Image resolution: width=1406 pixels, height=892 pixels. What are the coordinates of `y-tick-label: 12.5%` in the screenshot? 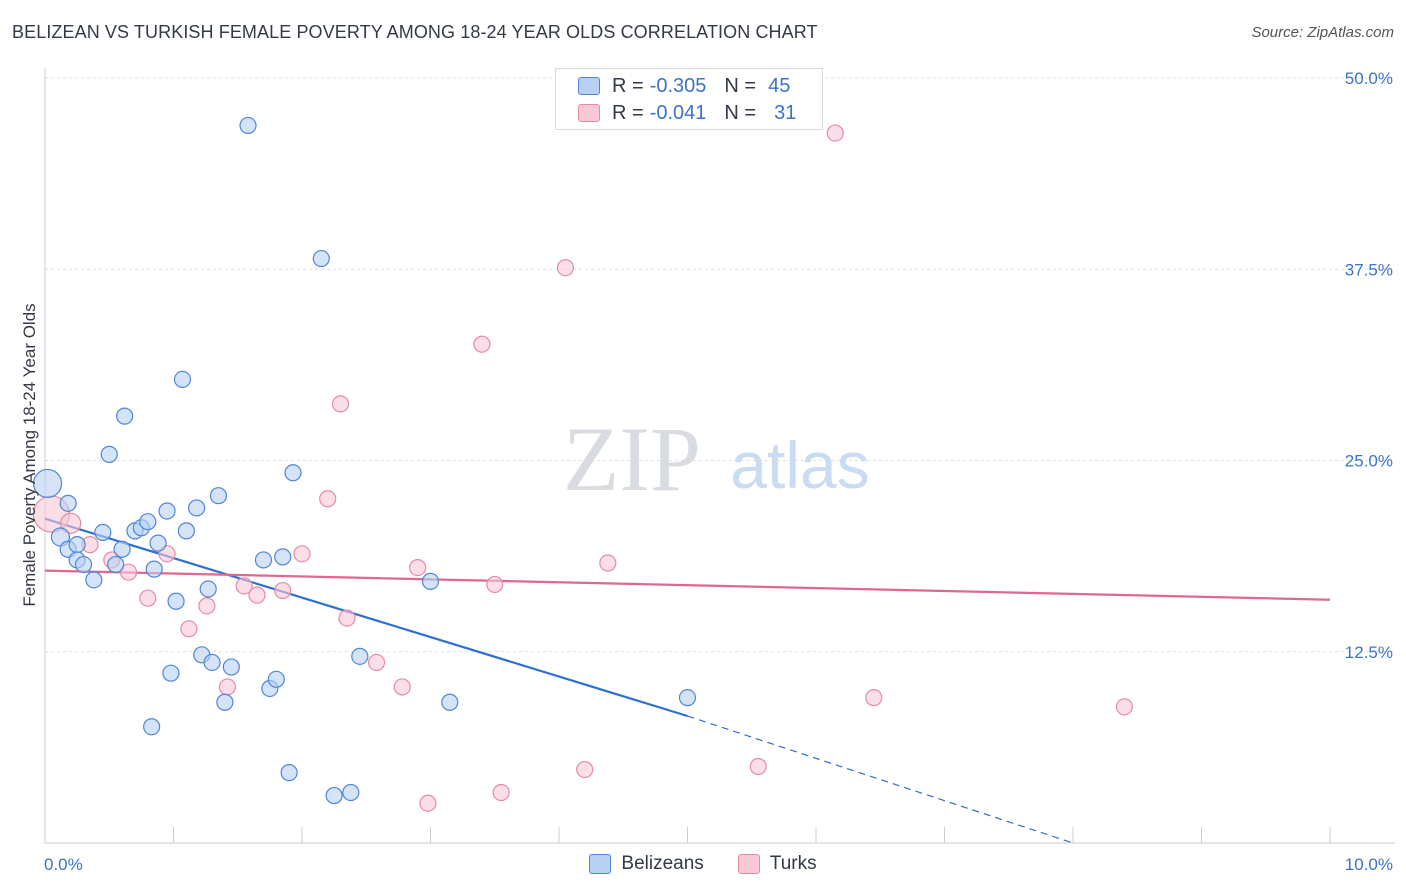 It's located at (1369, 652).